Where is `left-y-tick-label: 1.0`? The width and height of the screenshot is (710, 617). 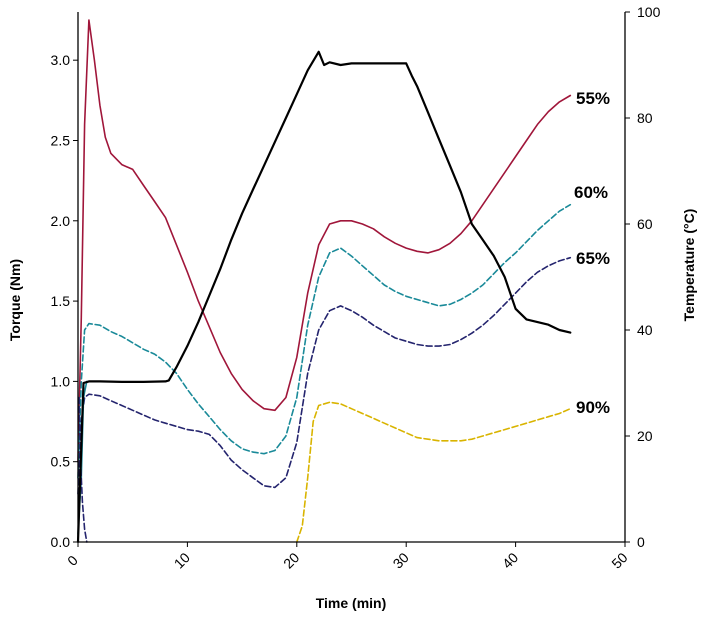 left-y-tick-label: 1.0 is located at coordinates (61, 381).